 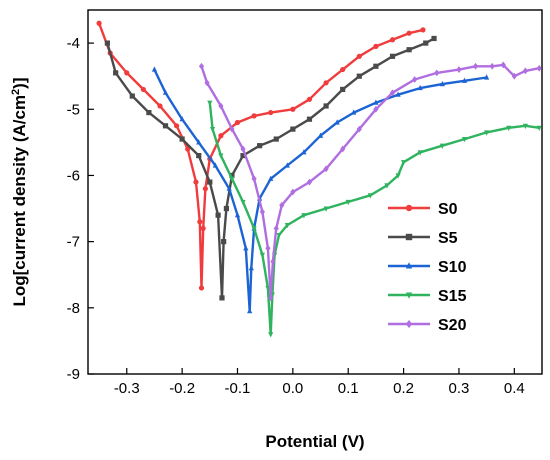 What do you see at coordinates (182, 388) in the screenshot?
I see `x-tick-label: -0.2` at bounding box center [182, 388].